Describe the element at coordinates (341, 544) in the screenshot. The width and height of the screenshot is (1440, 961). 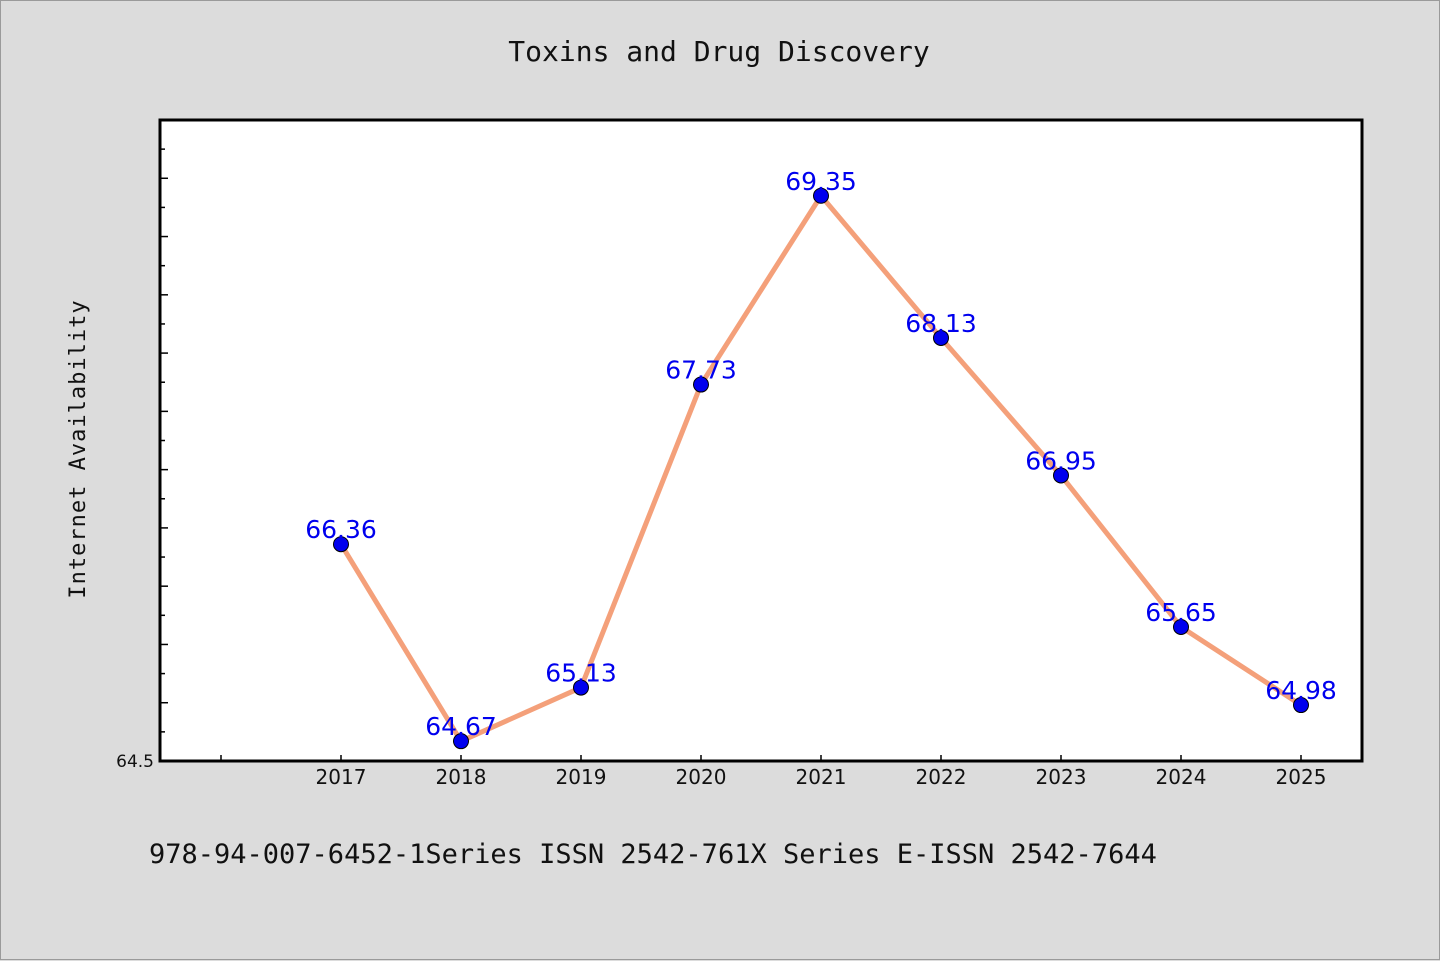
I see `data-point-2017` at that location.